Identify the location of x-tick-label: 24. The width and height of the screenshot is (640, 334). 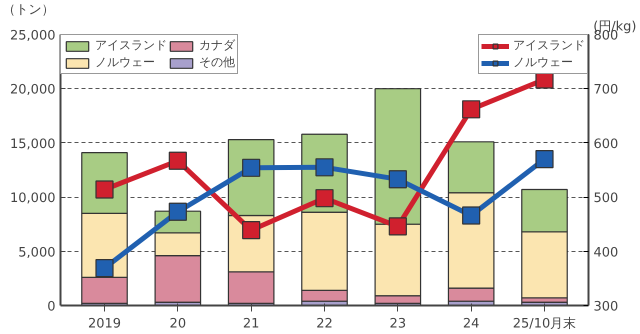
(471, 324).